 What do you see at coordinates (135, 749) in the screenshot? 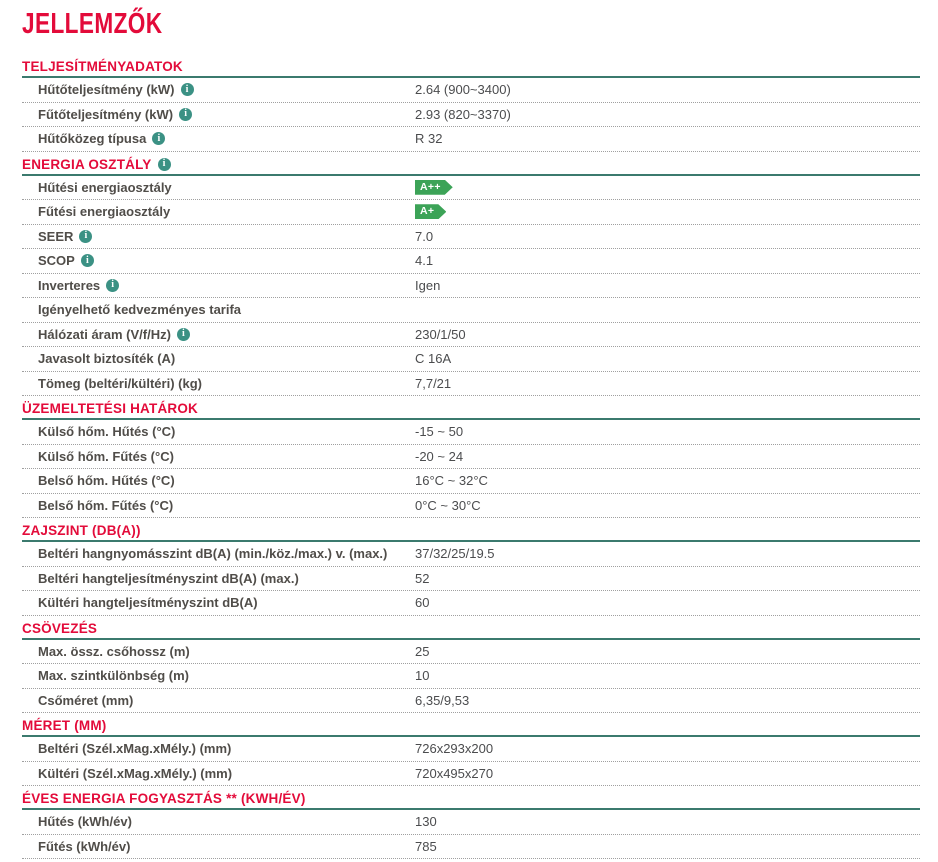
I see `row-label: Beltéri (Szél.xMag.xMély.) (mm)` at bounding box center [135, 749].